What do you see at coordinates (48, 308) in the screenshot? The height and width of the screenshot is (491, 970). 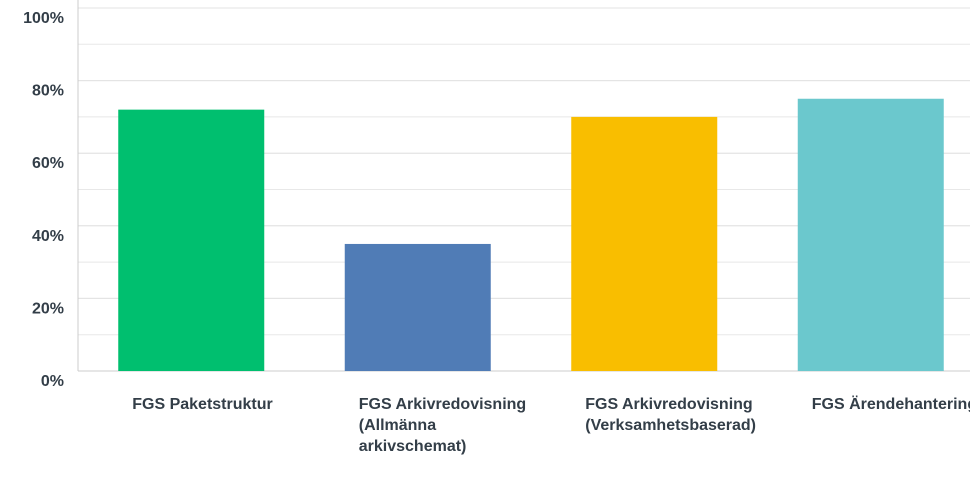 I see `y-tick-label: 20%` at bounding box center [48, 308].